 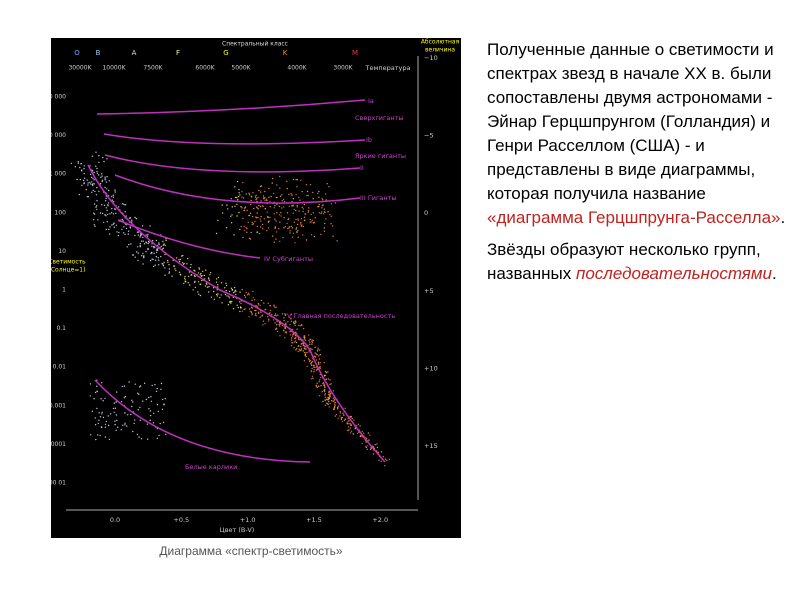 What do you see at coordinates (288, 259) in the screenshot?
I see `sequence-label: IV Субгиганты` at bounding box center [288, 259].